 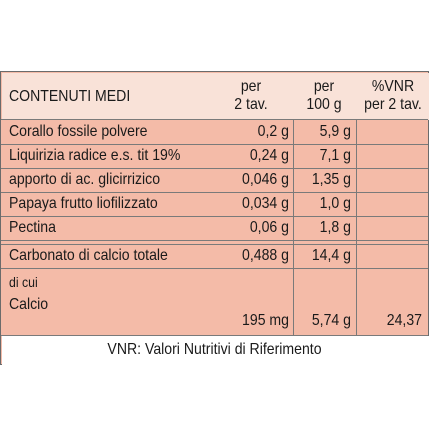 What do you see at coordinates (32, 227) in the screenshot?
I see `row-name: Pectina` at bounding box center [32, 227].